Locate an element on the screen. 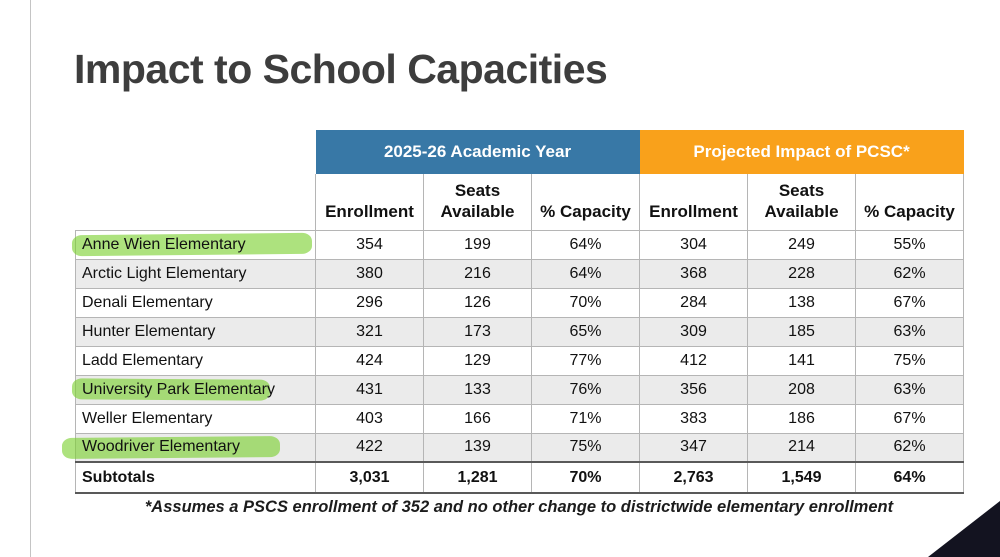  school-name: Hunter Elementary is located at coordinates (149, 331).